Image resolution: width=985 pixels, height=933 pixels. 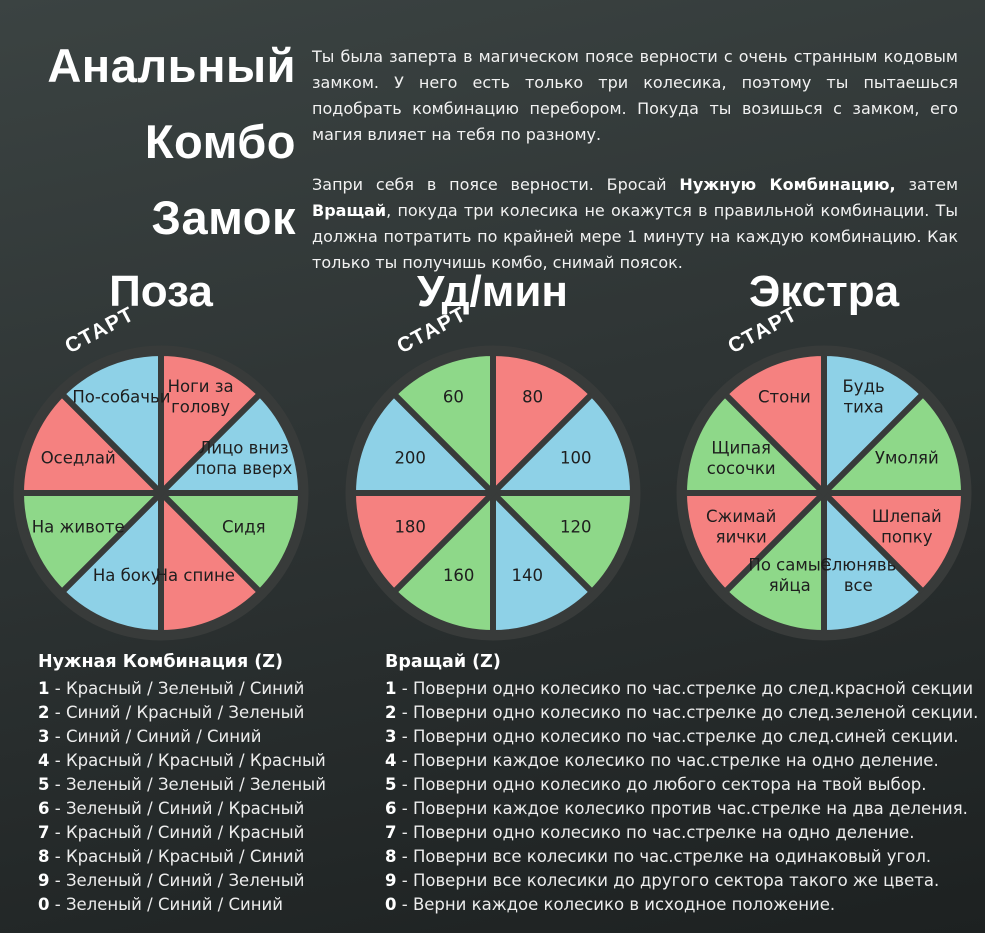 What do you see at coordinates (576, 526) in the screenshot?
I see `sector-label: 120` at bounding box center [576, 526].